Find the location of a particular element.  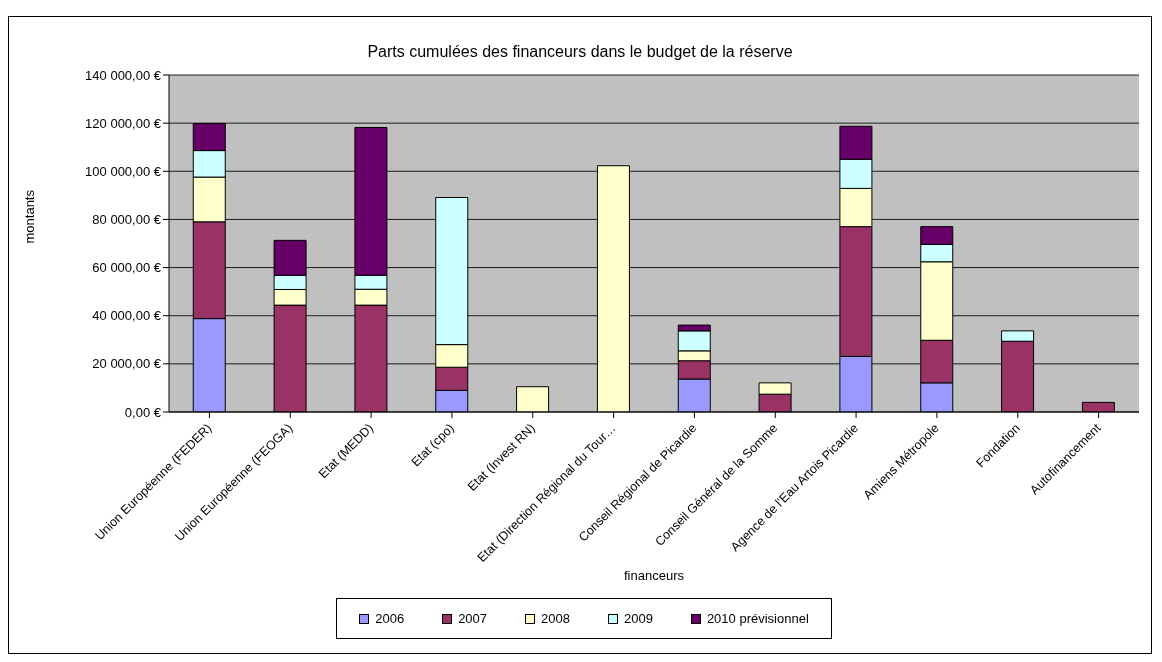

x-axis-title: financeurs is located at coordinates (654, 575).